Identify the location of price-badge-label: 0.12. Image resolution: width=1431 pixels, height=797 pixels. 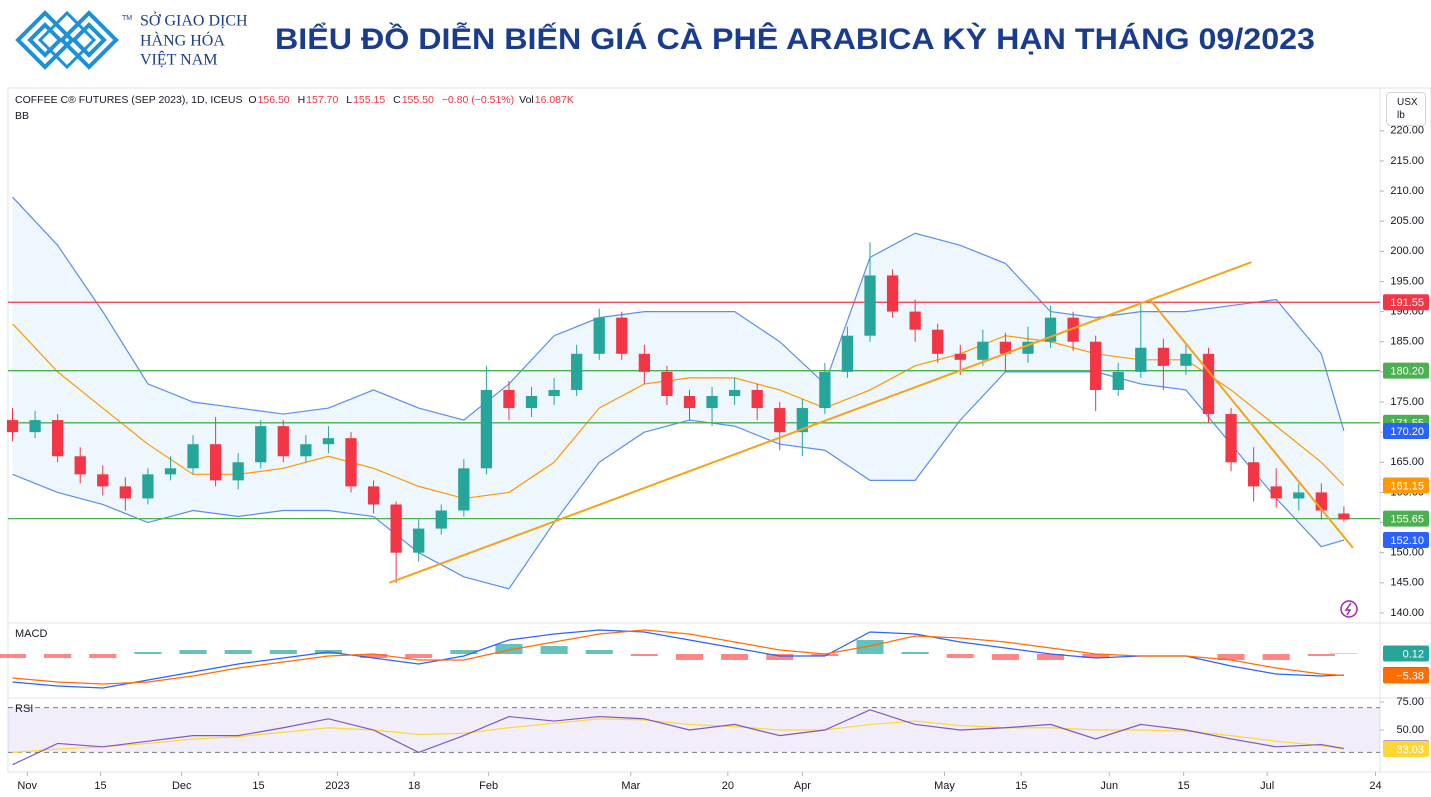
(1413, 654).